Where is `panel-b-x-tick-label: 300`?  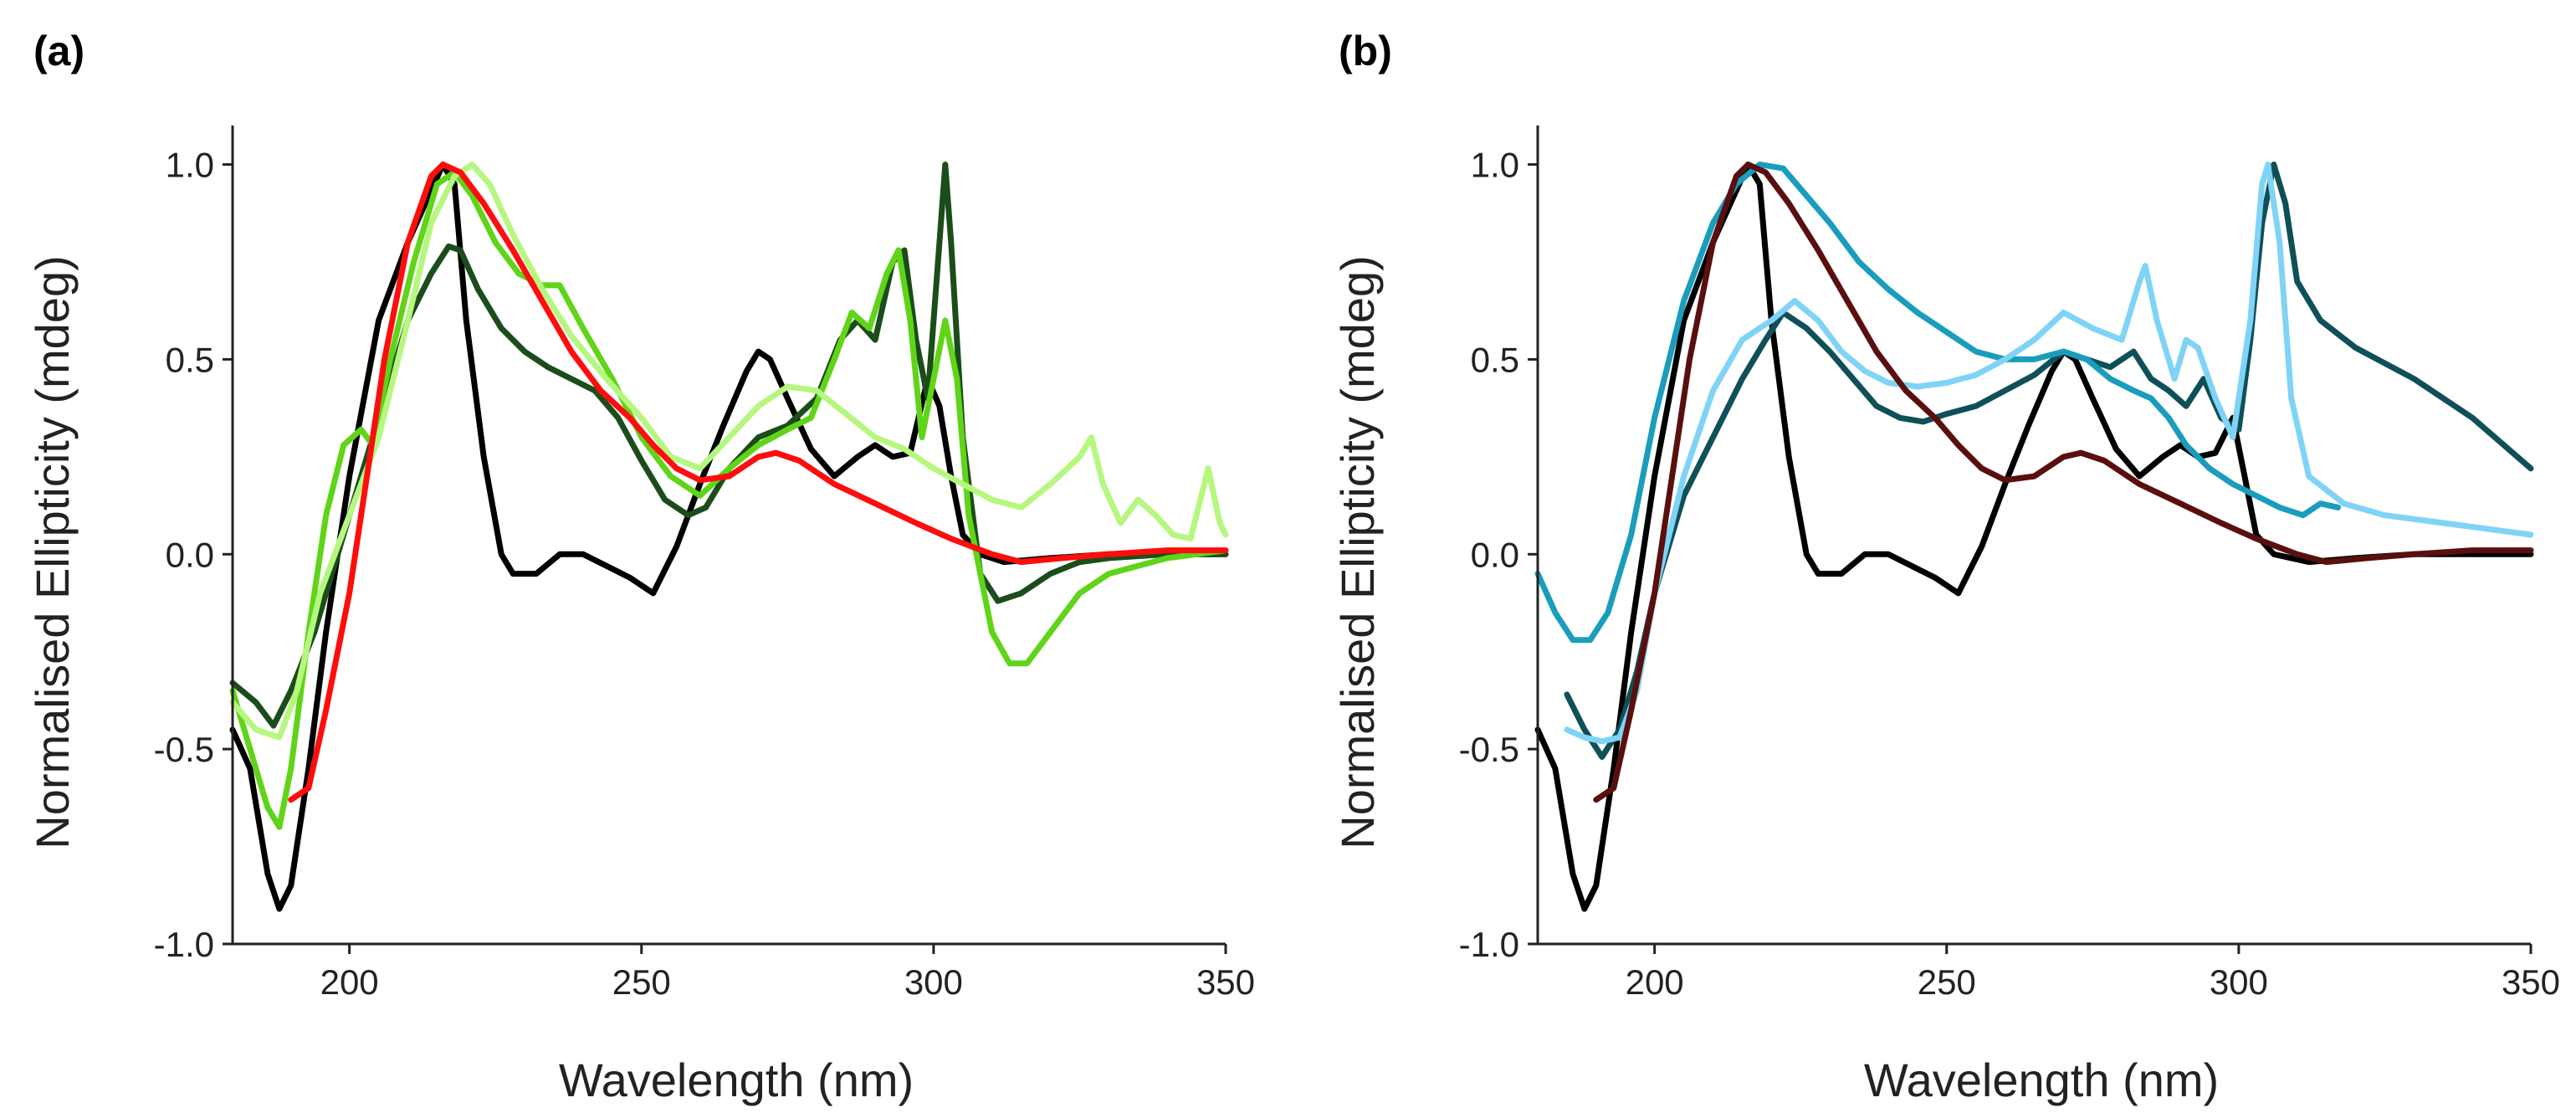 panel-b-x-tick-label: 300 is located at coordinates (2239, 982).